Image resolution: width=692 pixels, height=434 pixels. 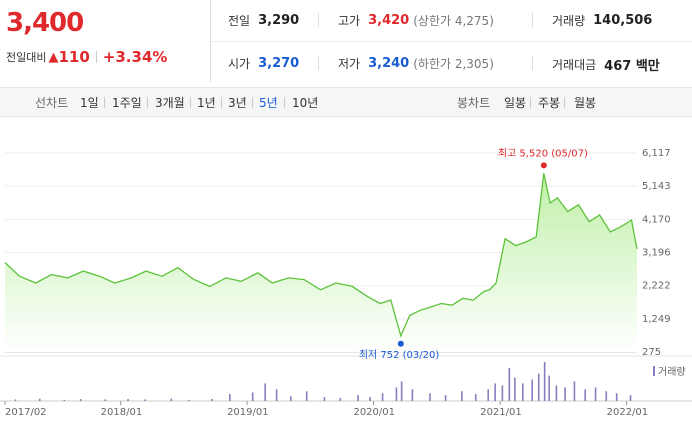 What do you see at coordinates (349, 64) in the screenshot?
I see `low-label: 저가` at bounding box center [349, 64].